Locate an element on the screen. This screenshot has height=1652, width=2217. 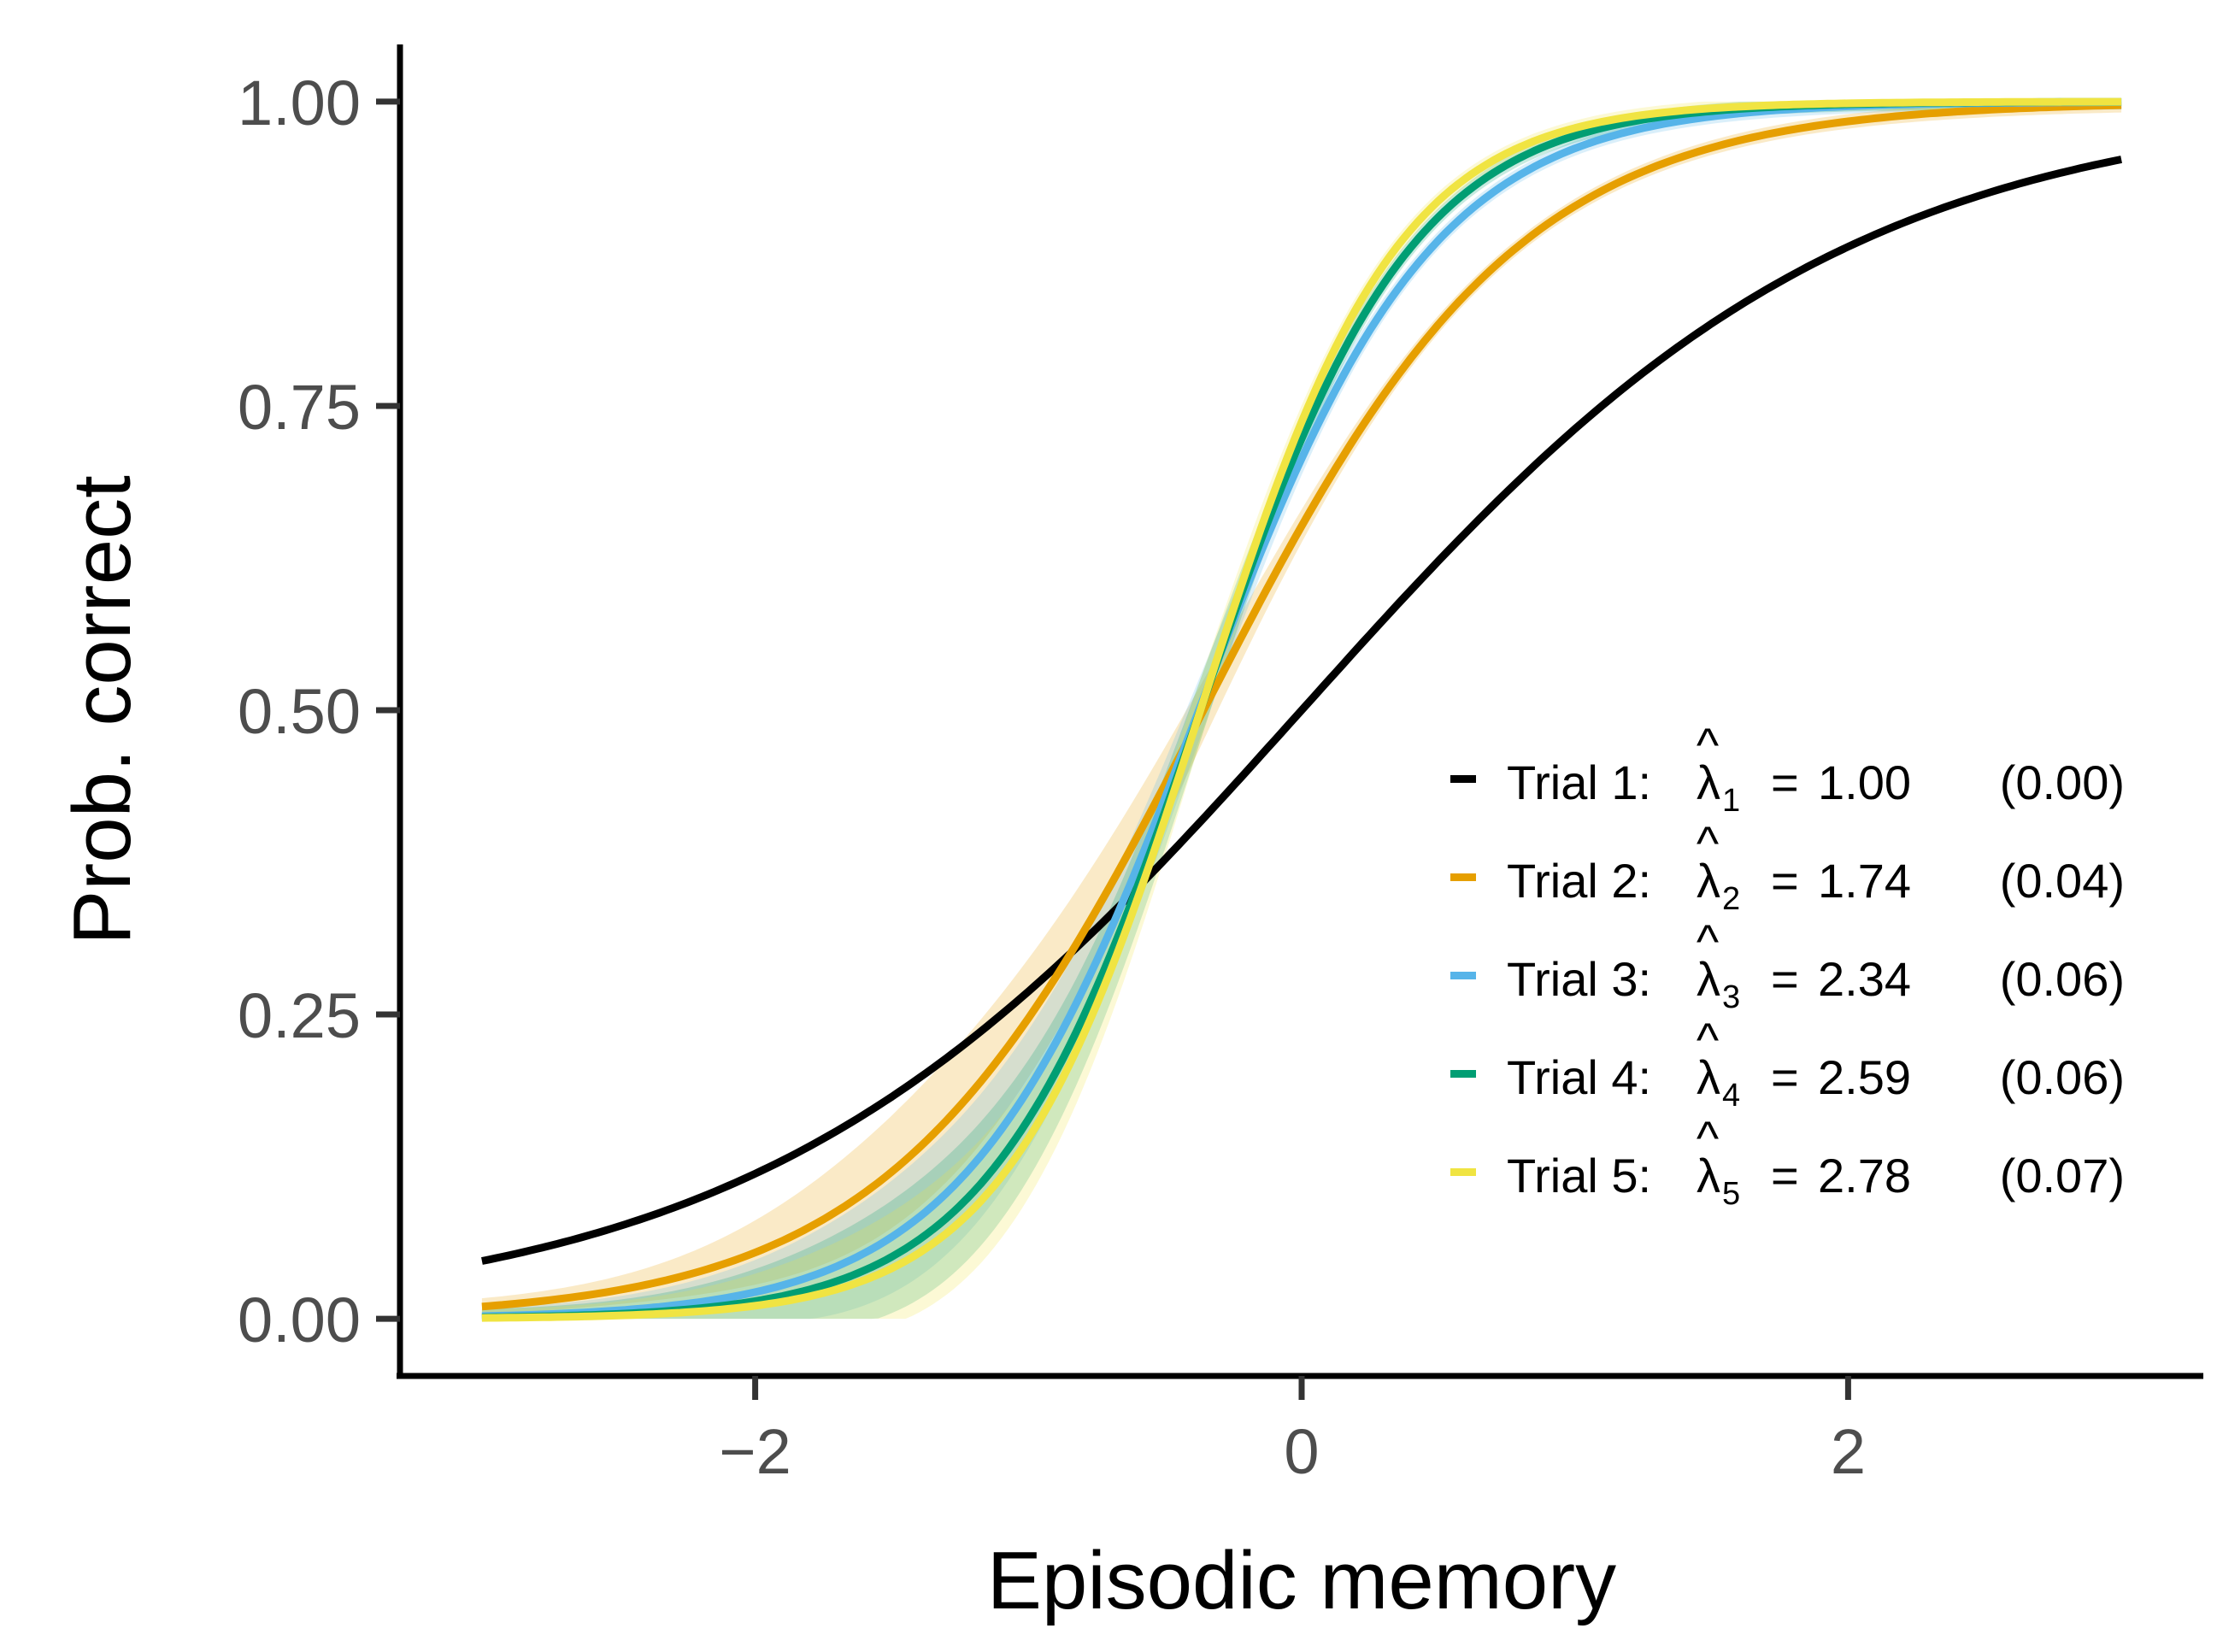
legend-label: Trial 2: is located at coordinates (1579, 881).